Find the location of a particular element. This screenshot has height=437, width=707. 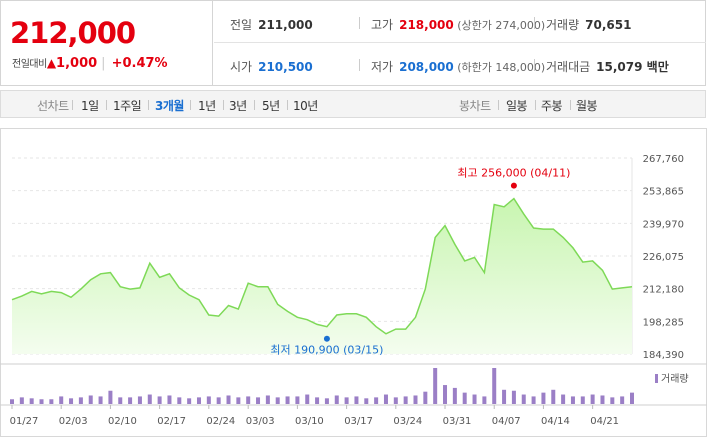

tab-period-5: 5년 is located at coordinates (271, 106).